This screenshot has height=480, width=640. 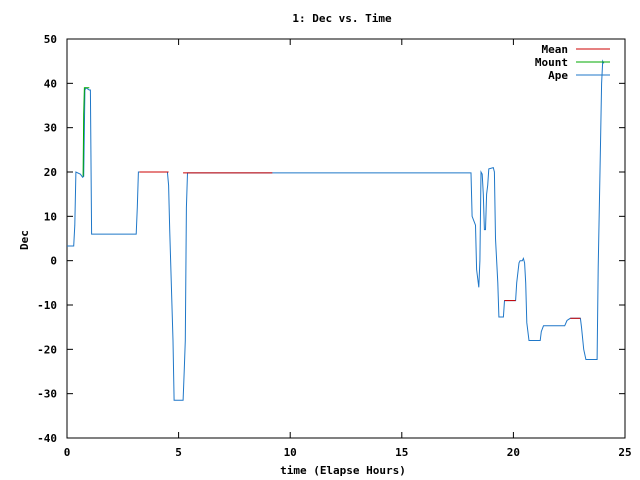 What do you see at coordinates (24, 240) in the screenshot?
I see `y-axis-label: Dec` at bounding box center [24, 240].